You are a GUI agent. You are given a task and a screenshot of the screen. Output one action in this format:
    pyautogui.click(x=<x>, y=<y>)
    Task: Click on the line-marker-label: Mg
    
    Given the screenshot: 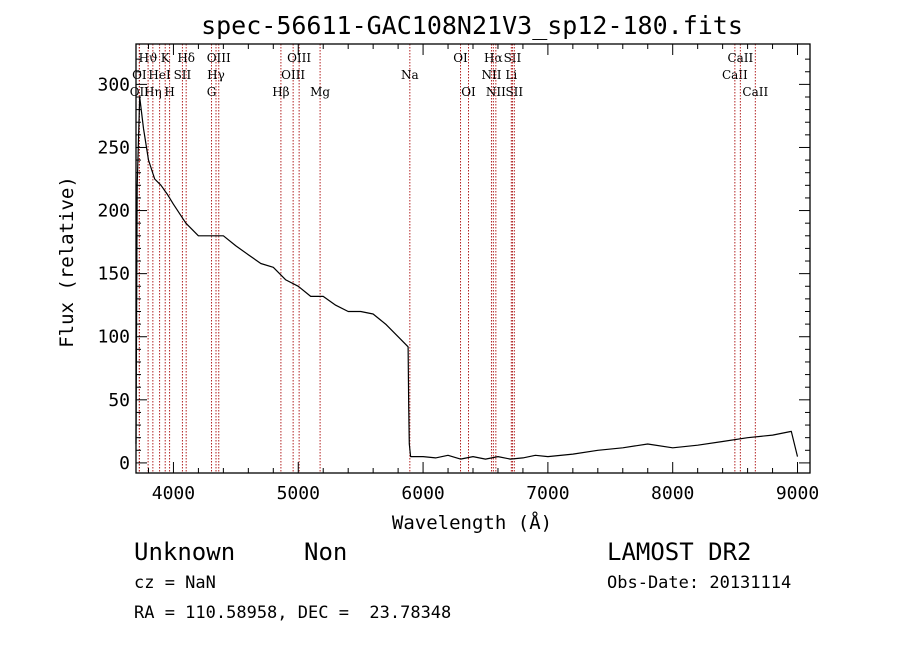 What is the action you would take?
    pyautogui.click(x=320, y=92)
    